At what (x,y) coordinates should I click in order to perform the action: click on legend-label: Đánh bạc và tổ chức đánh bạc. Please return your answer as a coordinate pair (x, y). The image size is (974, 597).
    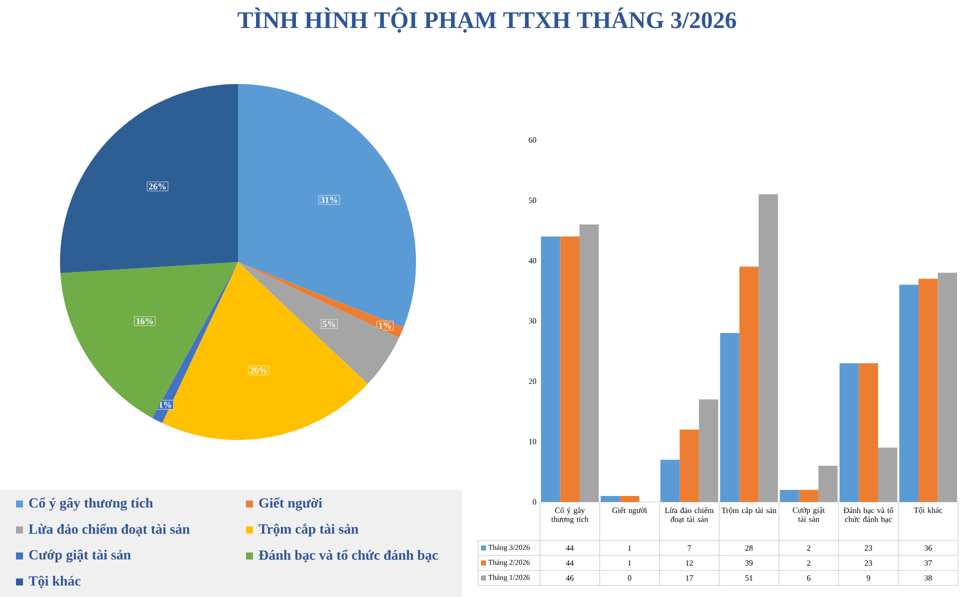
    Looking at the image, I should click on (348, 556).